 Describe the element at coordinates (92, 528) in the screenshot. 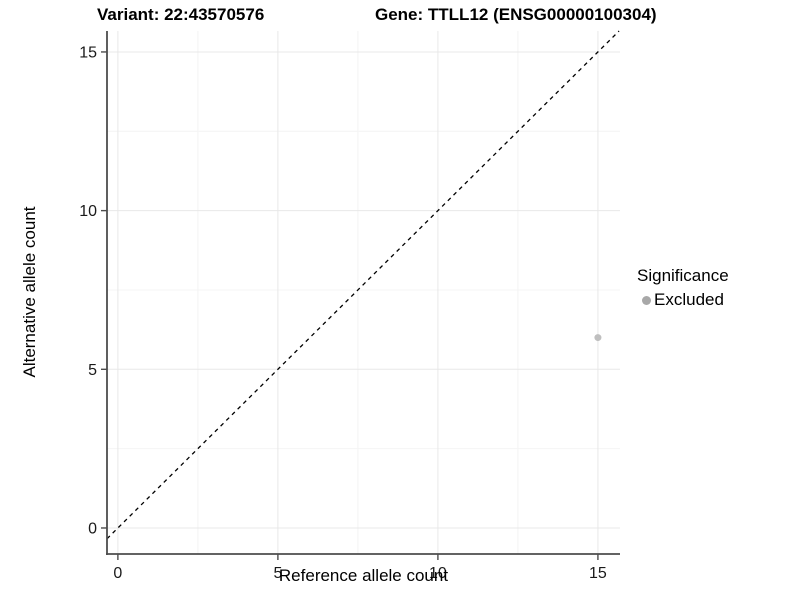

I see `y-tick-label: 0` at that location.